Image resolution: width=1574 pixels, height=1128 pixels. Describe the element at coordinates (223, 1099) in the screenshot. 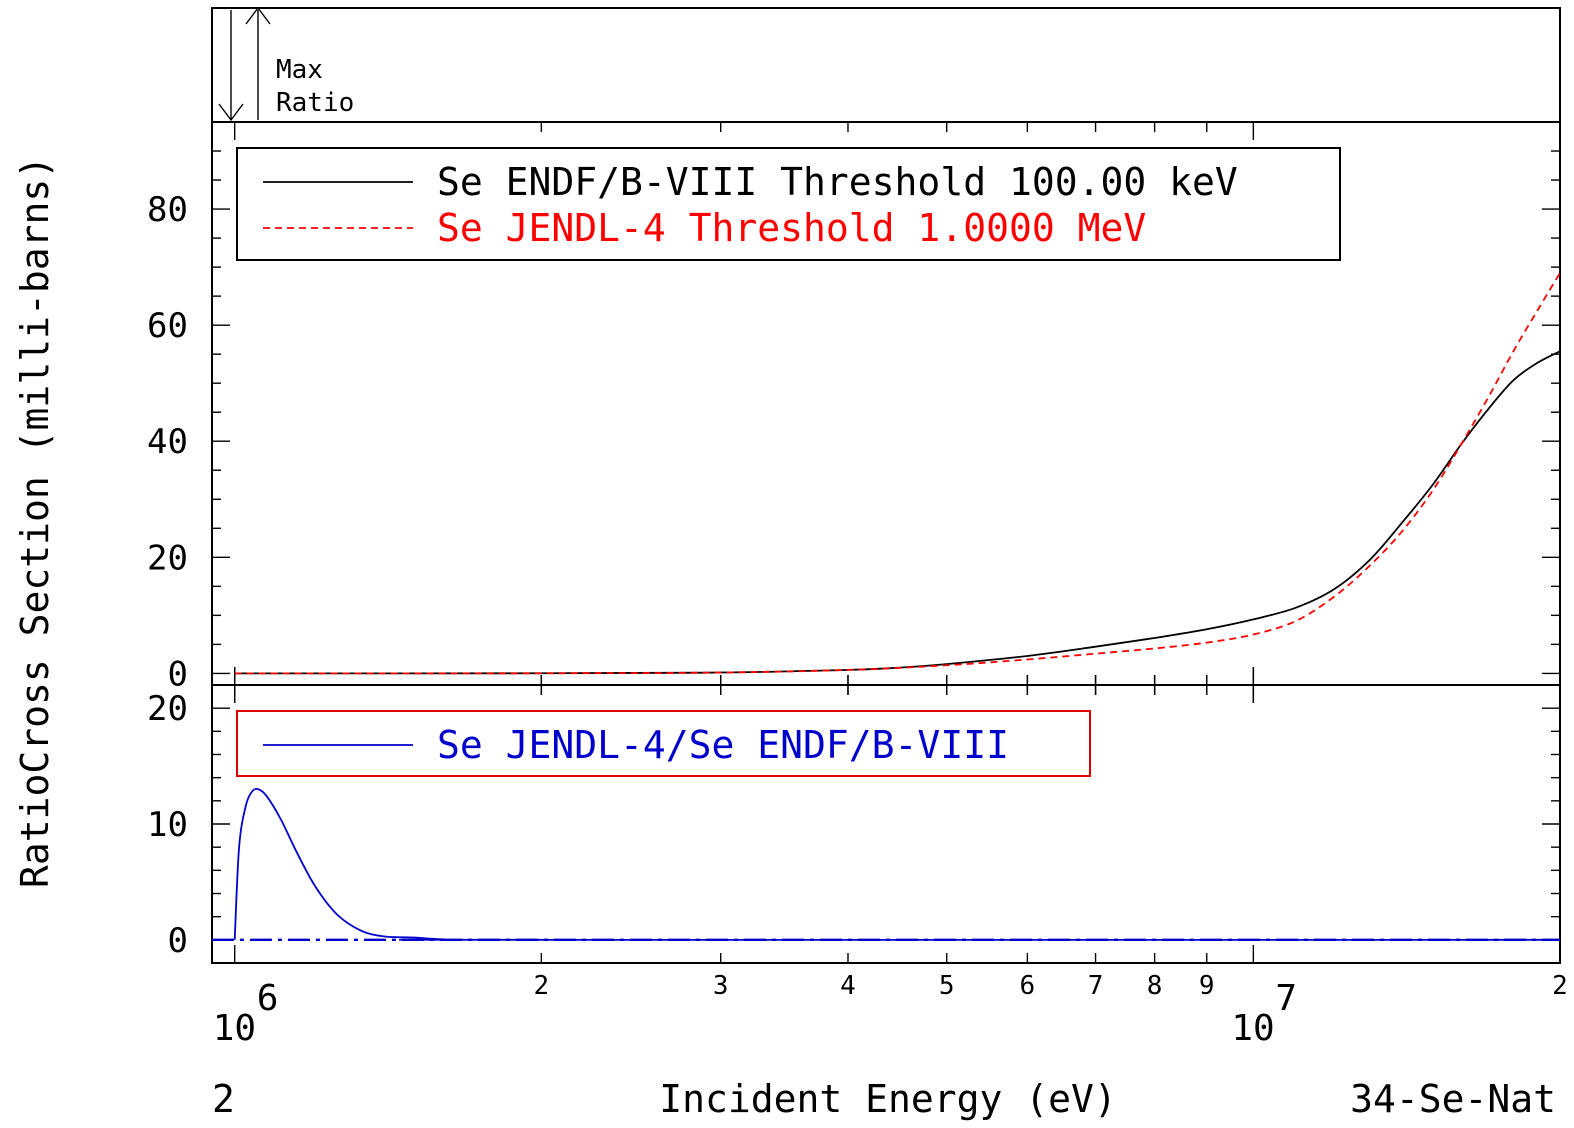

I see `corner-left-label: 2` at that location.